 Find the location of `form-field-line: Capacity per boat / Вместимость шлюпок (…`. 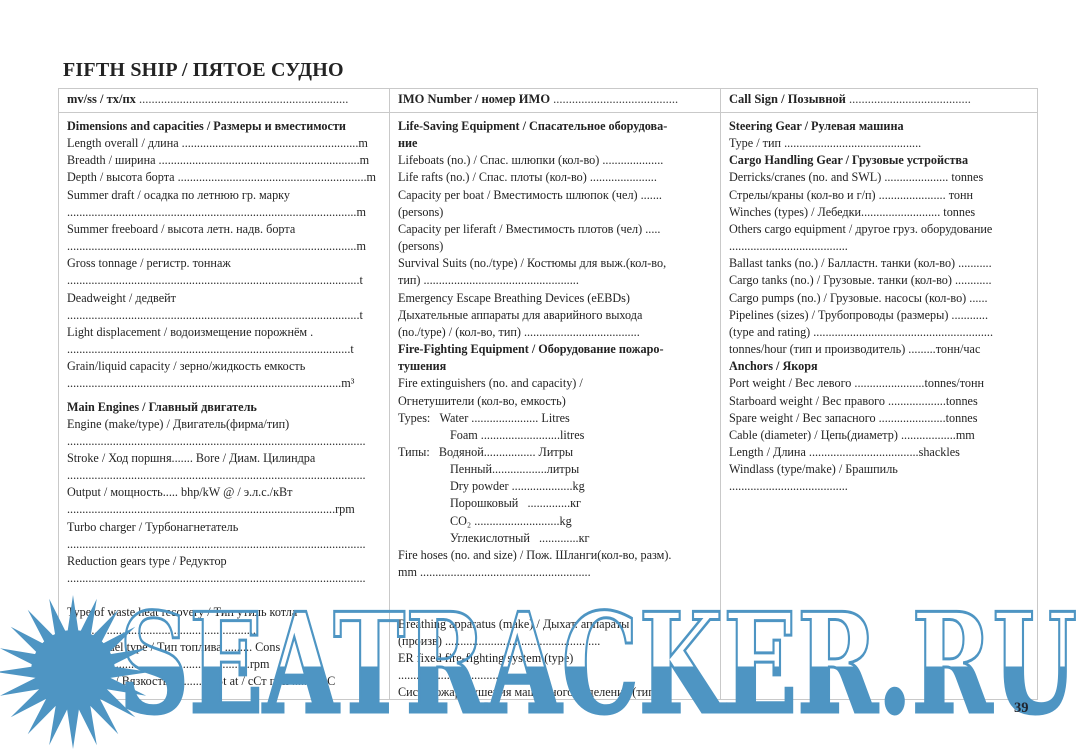

form-field-line: Capacity per boat / Вместимость шлюпок (… is located at coordinates (530, 194).